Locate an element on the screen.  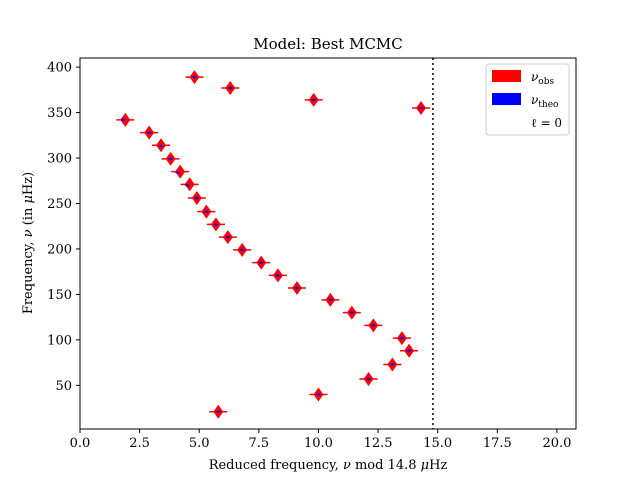
y-tick-label-4: 250 is located at coordinates (59, 204).